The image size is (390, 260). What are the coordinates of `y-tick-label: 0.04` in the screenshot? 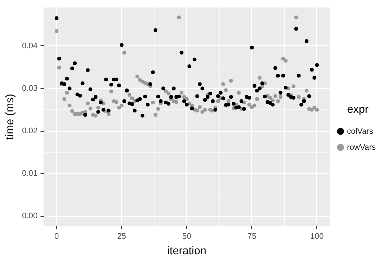 It's located at (30, 45).